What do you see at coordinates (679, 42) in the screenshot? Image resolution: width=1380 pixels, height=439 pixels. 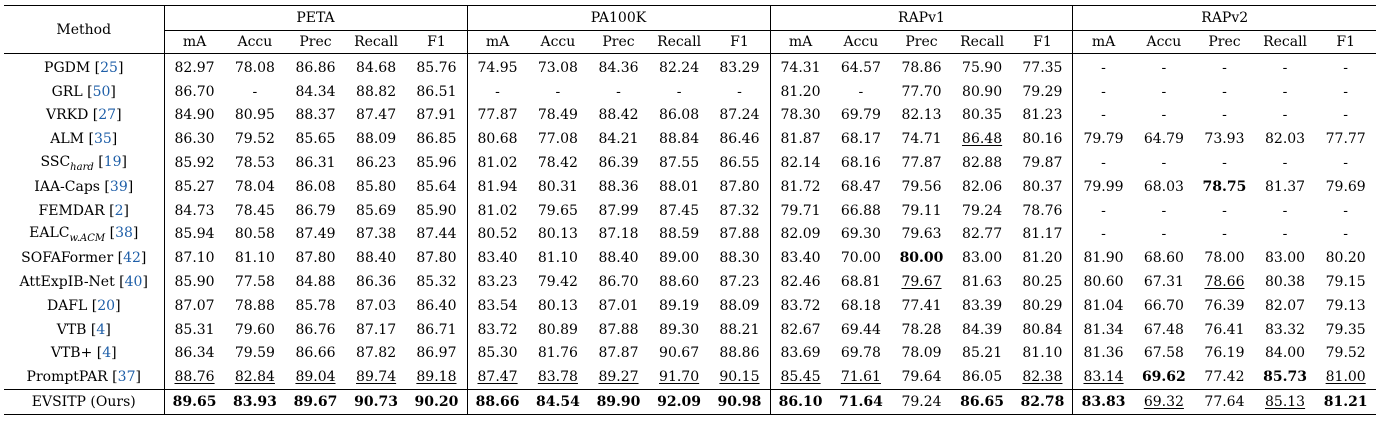 I see `metric-header-recall: Recall` at bounding box center [679, 42].